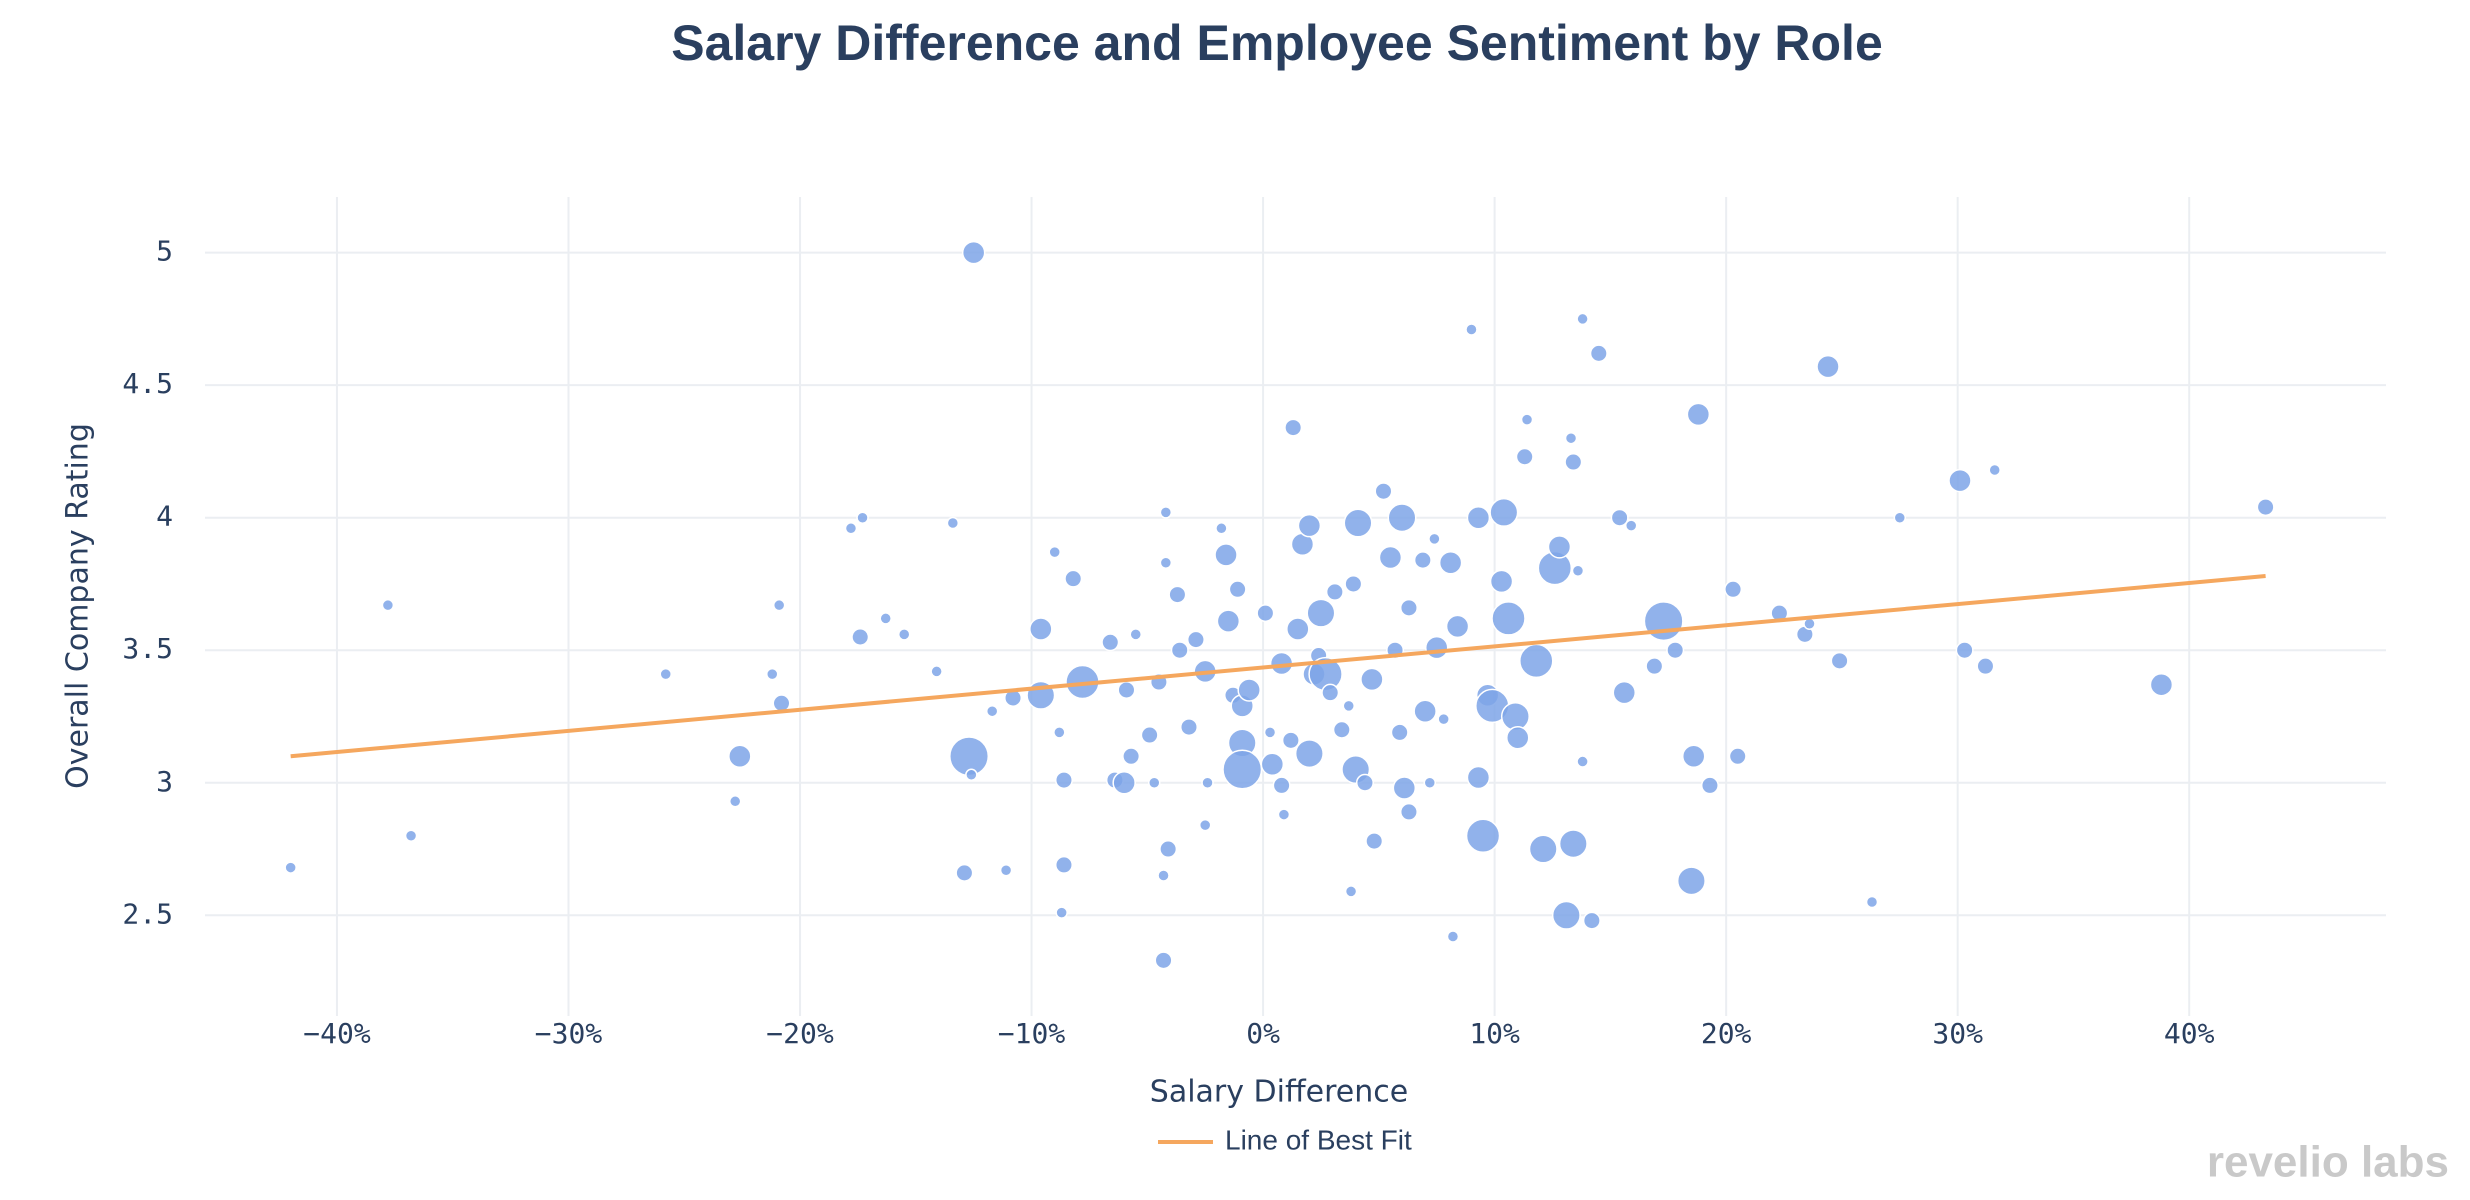 The width and height of the screenshot is (2470, 1200). What do you see at coordinates (1278, 666) in the screenshot?
I see `fit-line` at bounding box center [1278, 666].